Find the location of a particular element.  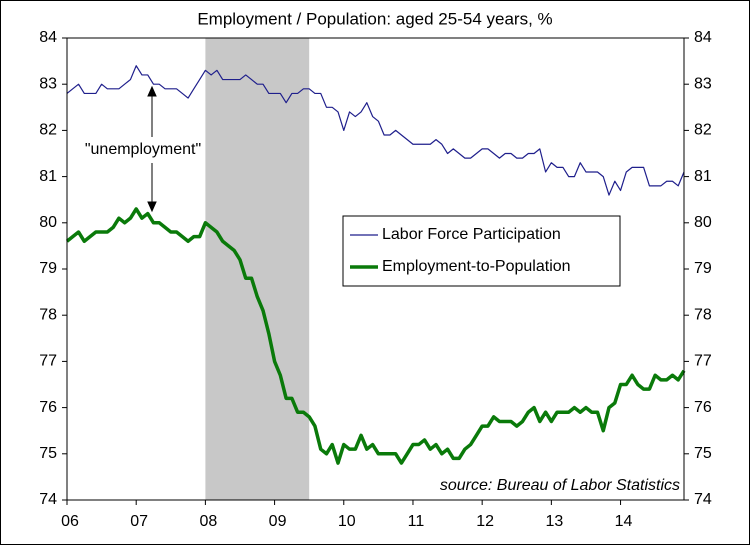

y2-tick-label: 83 is located at coordinates (703, 83).